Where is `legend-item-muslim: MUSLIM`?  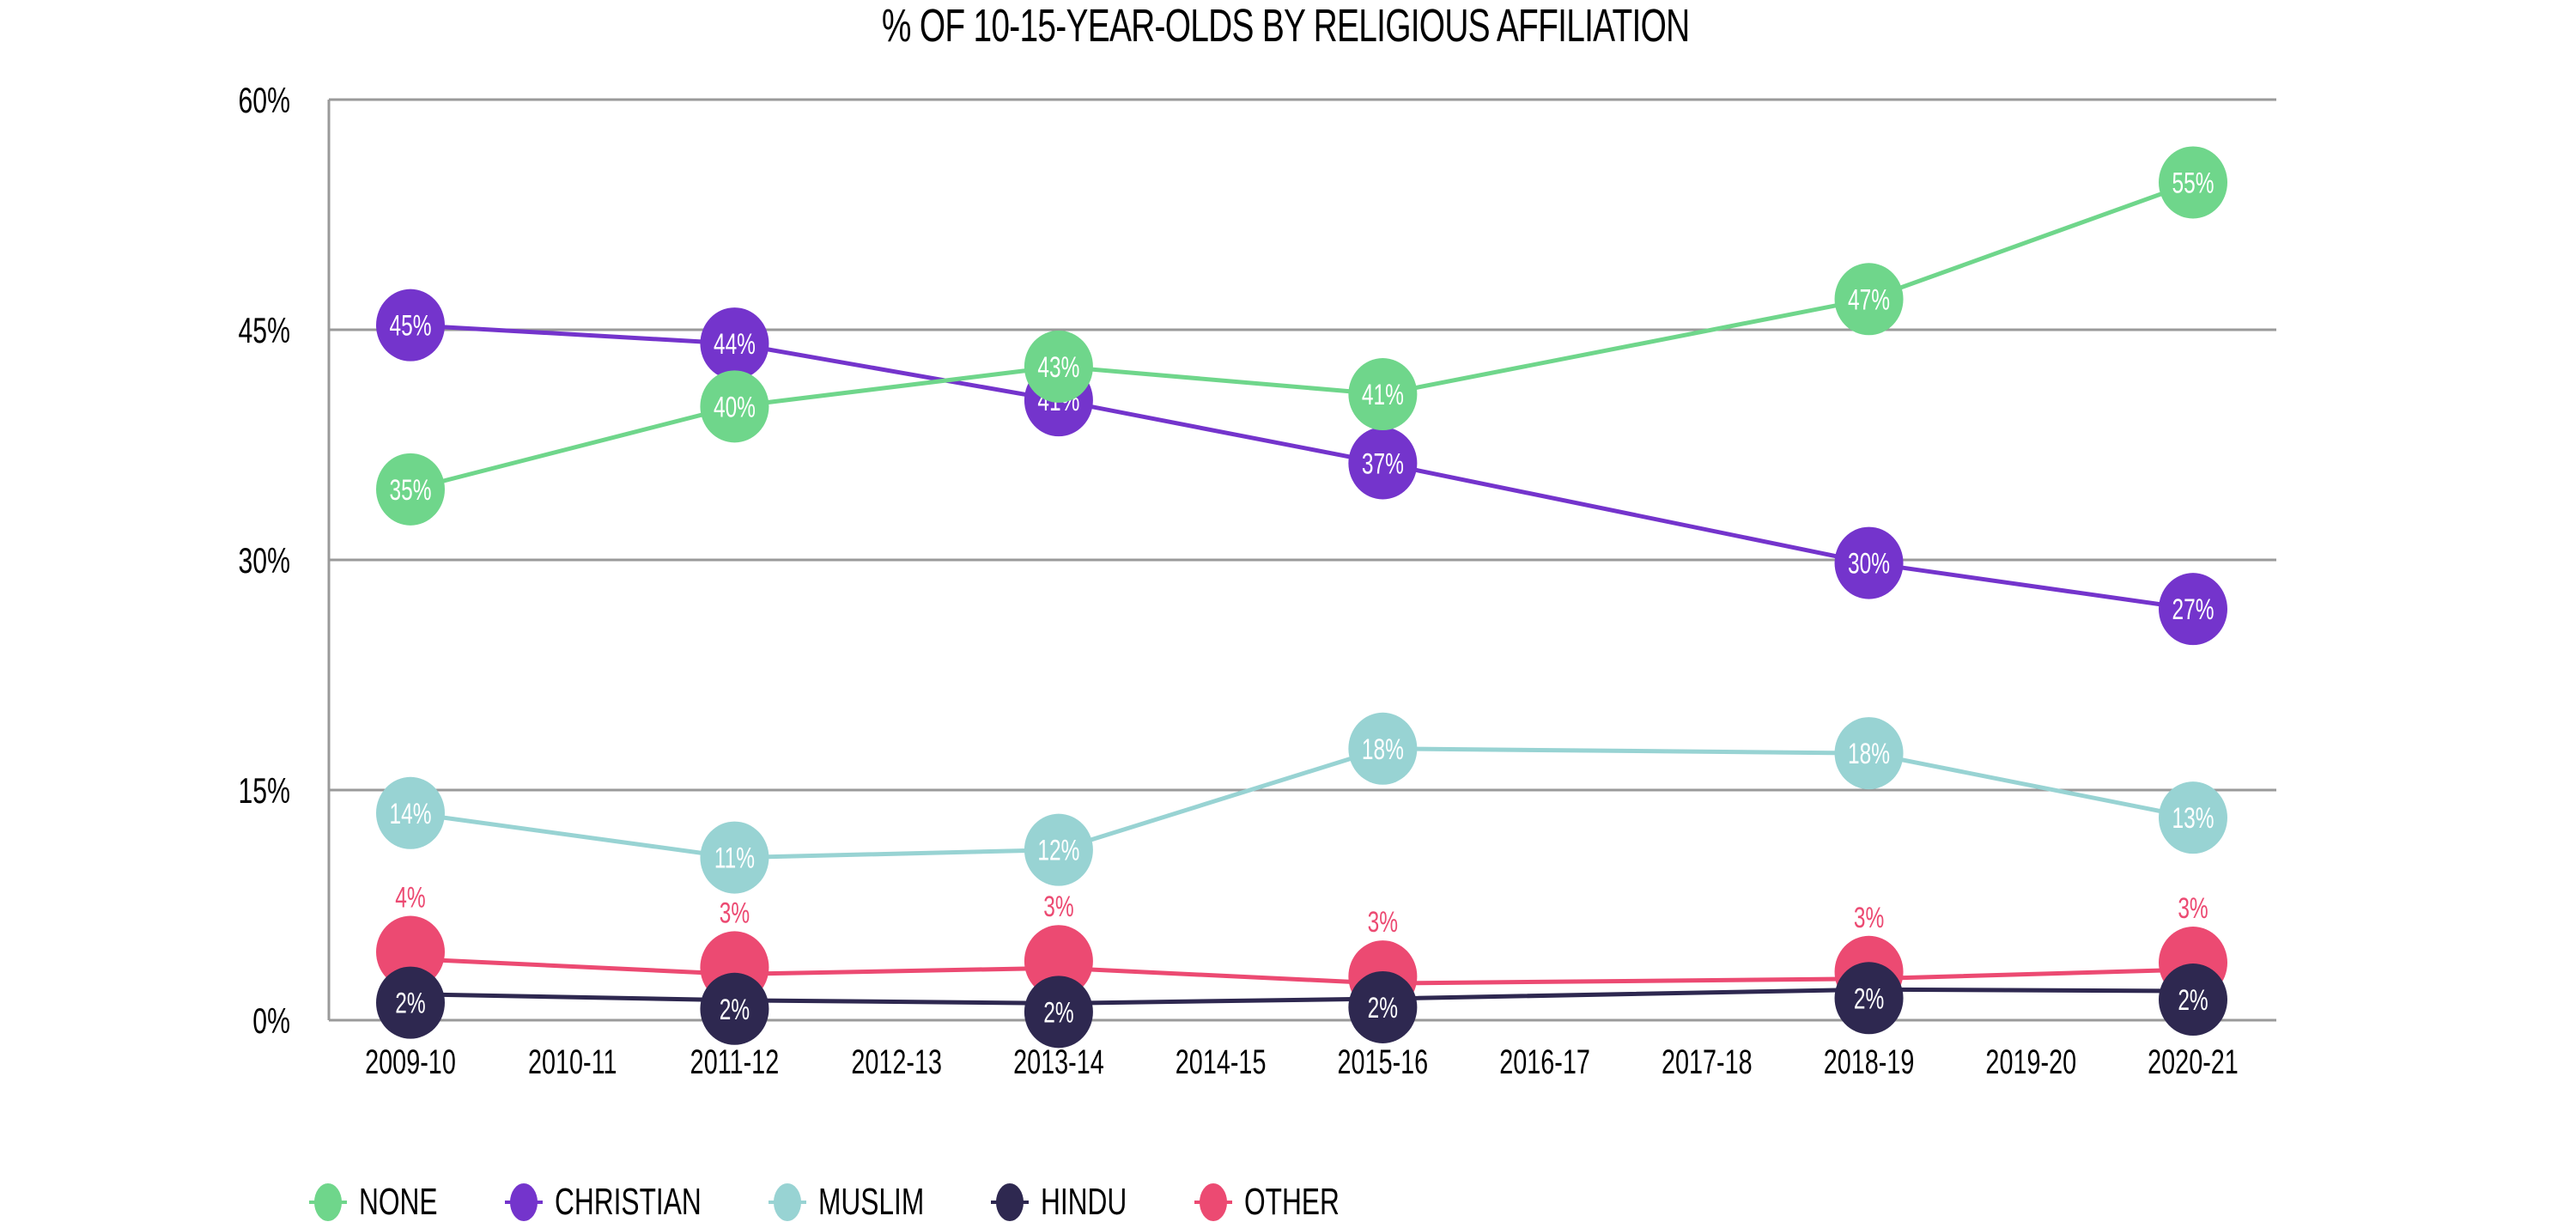
legend-item-muslim: MUSLIM is located at coordinates (846, 1202).